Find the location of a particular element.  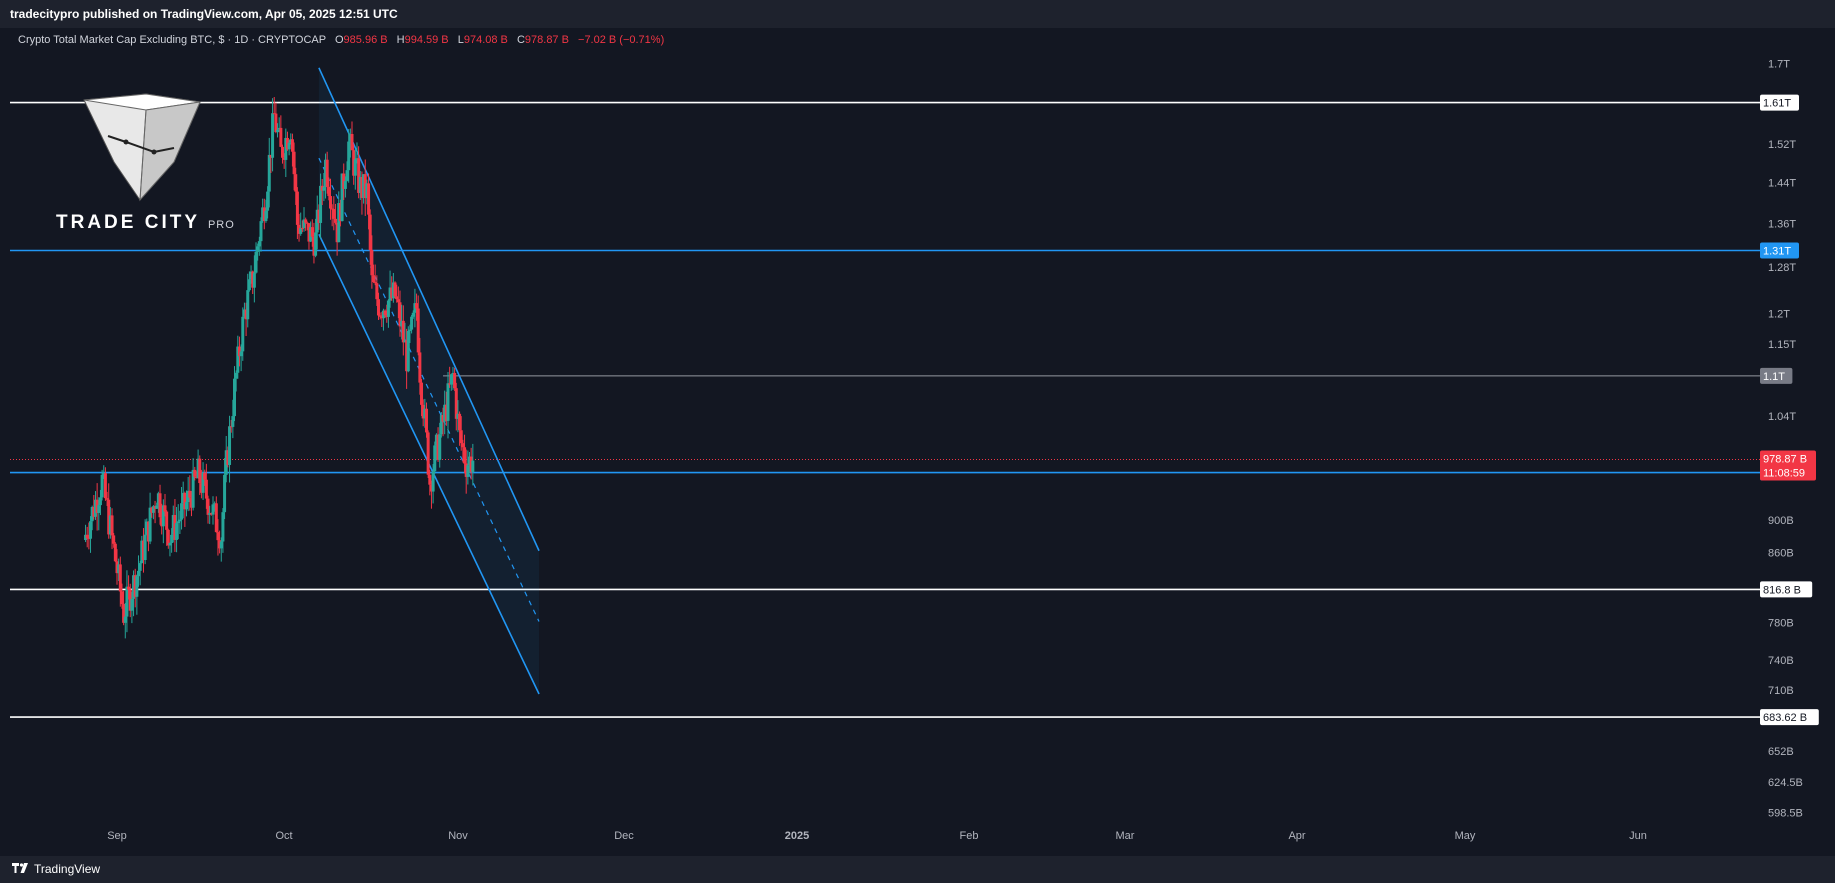

open-label: O is located at coordinates (339, 40).